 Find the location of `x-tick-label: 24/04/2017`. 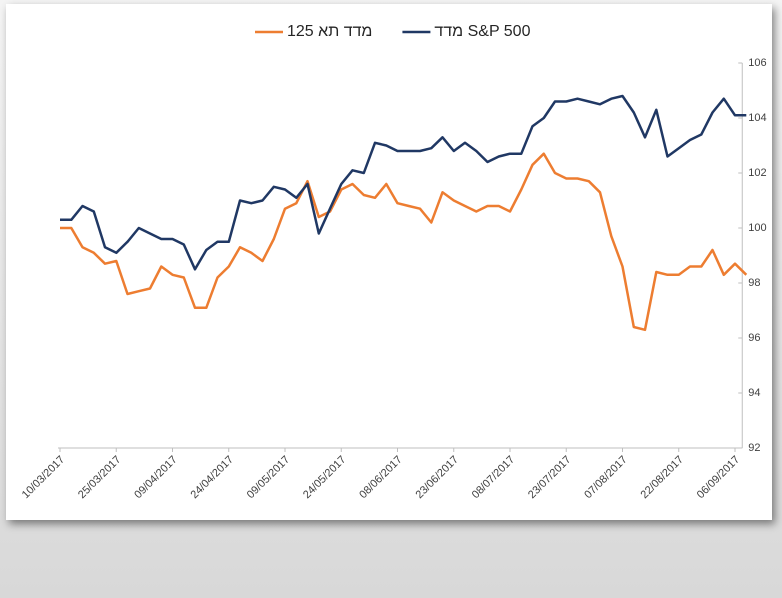

x-tick-label: 24/04/2017 is located at coordinates (212, 477).